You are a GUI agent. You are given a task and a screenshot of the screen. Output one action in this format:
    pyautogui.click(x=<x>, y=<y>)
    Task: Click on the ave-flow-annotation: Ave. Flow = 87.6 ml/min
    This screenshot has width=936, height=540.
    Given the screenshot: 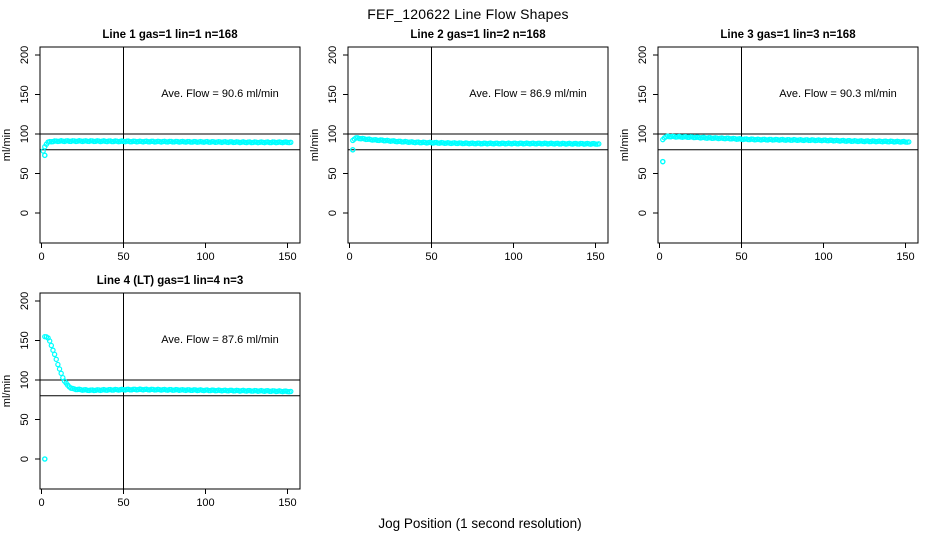 What is the action you would take?
    pyautogui.click(x=219, y=340)
    